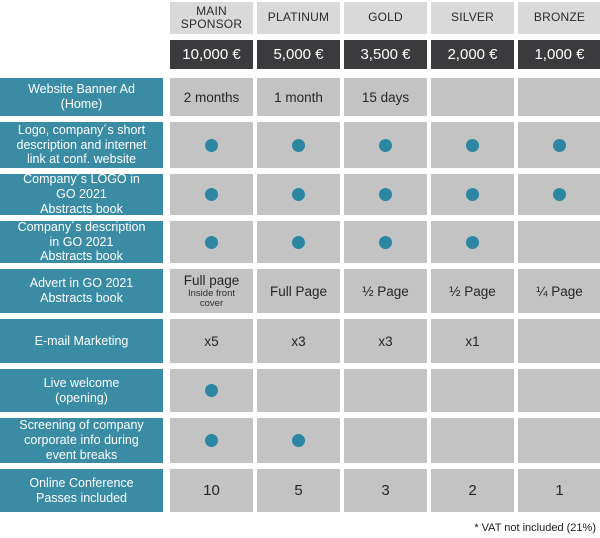 This screenshot has height=538, width=600. I want to click on text-line: Logo, company´s short, so click(81, 129).